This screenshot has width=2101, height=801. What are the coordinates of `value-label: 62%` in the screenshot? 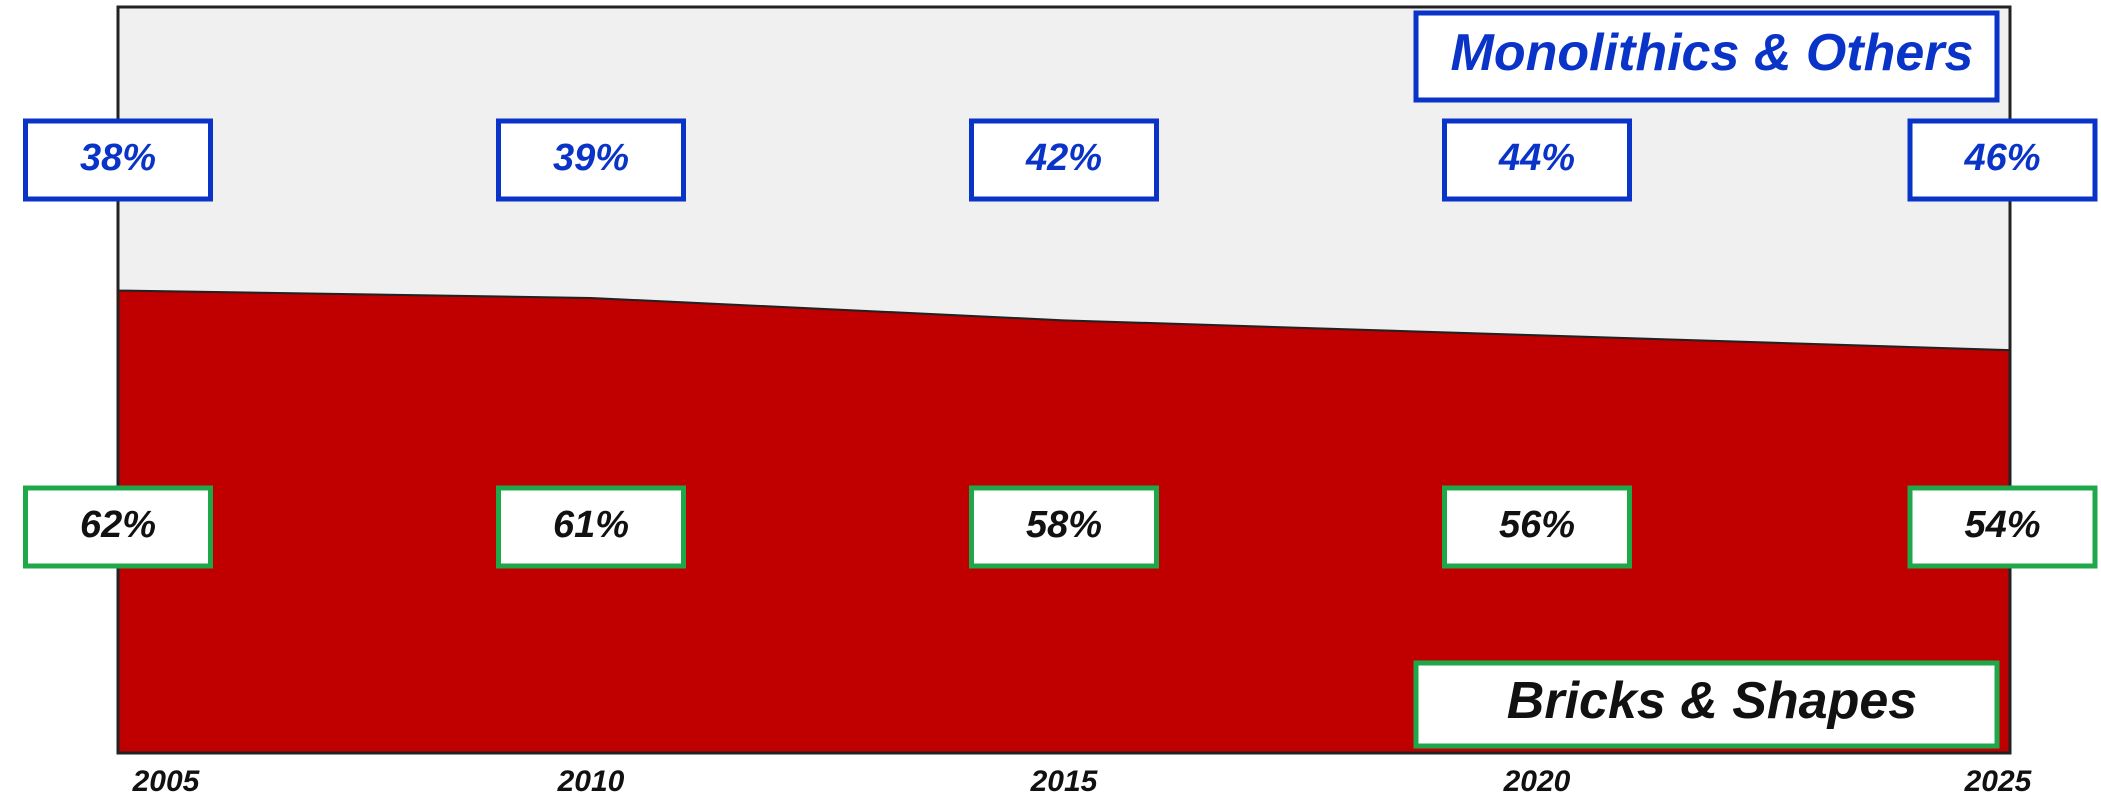 It's located at (118, 525).